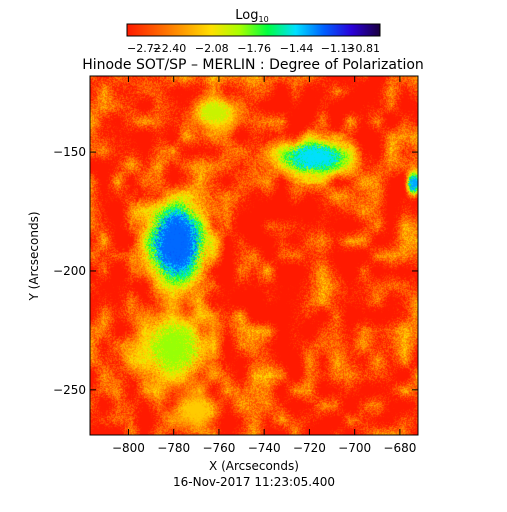  I want to click on colorbar-tick-label: −2.08, so click(212, 48).